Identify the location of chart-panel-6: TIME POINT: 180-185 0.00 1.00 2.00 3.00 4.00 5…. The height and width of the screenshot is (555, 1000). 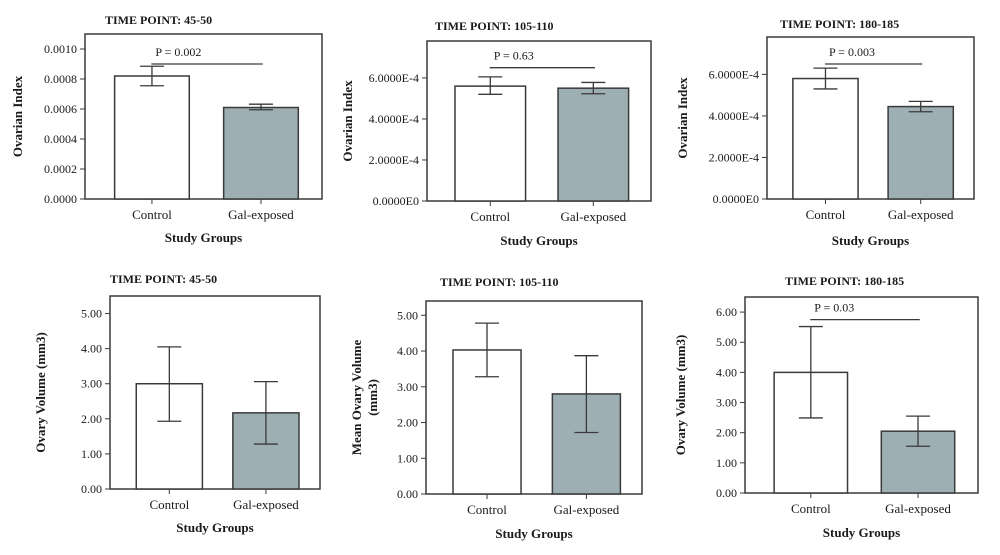
(826, 407).